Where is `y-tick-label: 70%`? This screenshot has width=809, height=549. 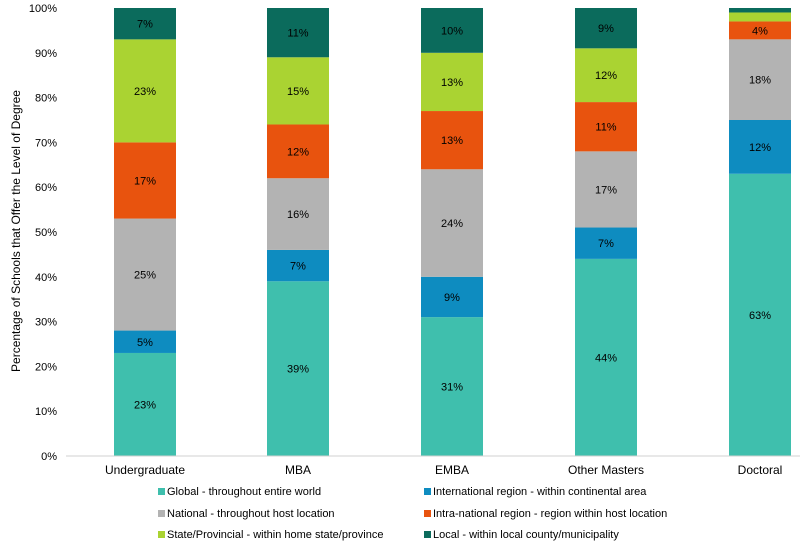
y-tick-label: 70% is located at coordinates (46, 143).